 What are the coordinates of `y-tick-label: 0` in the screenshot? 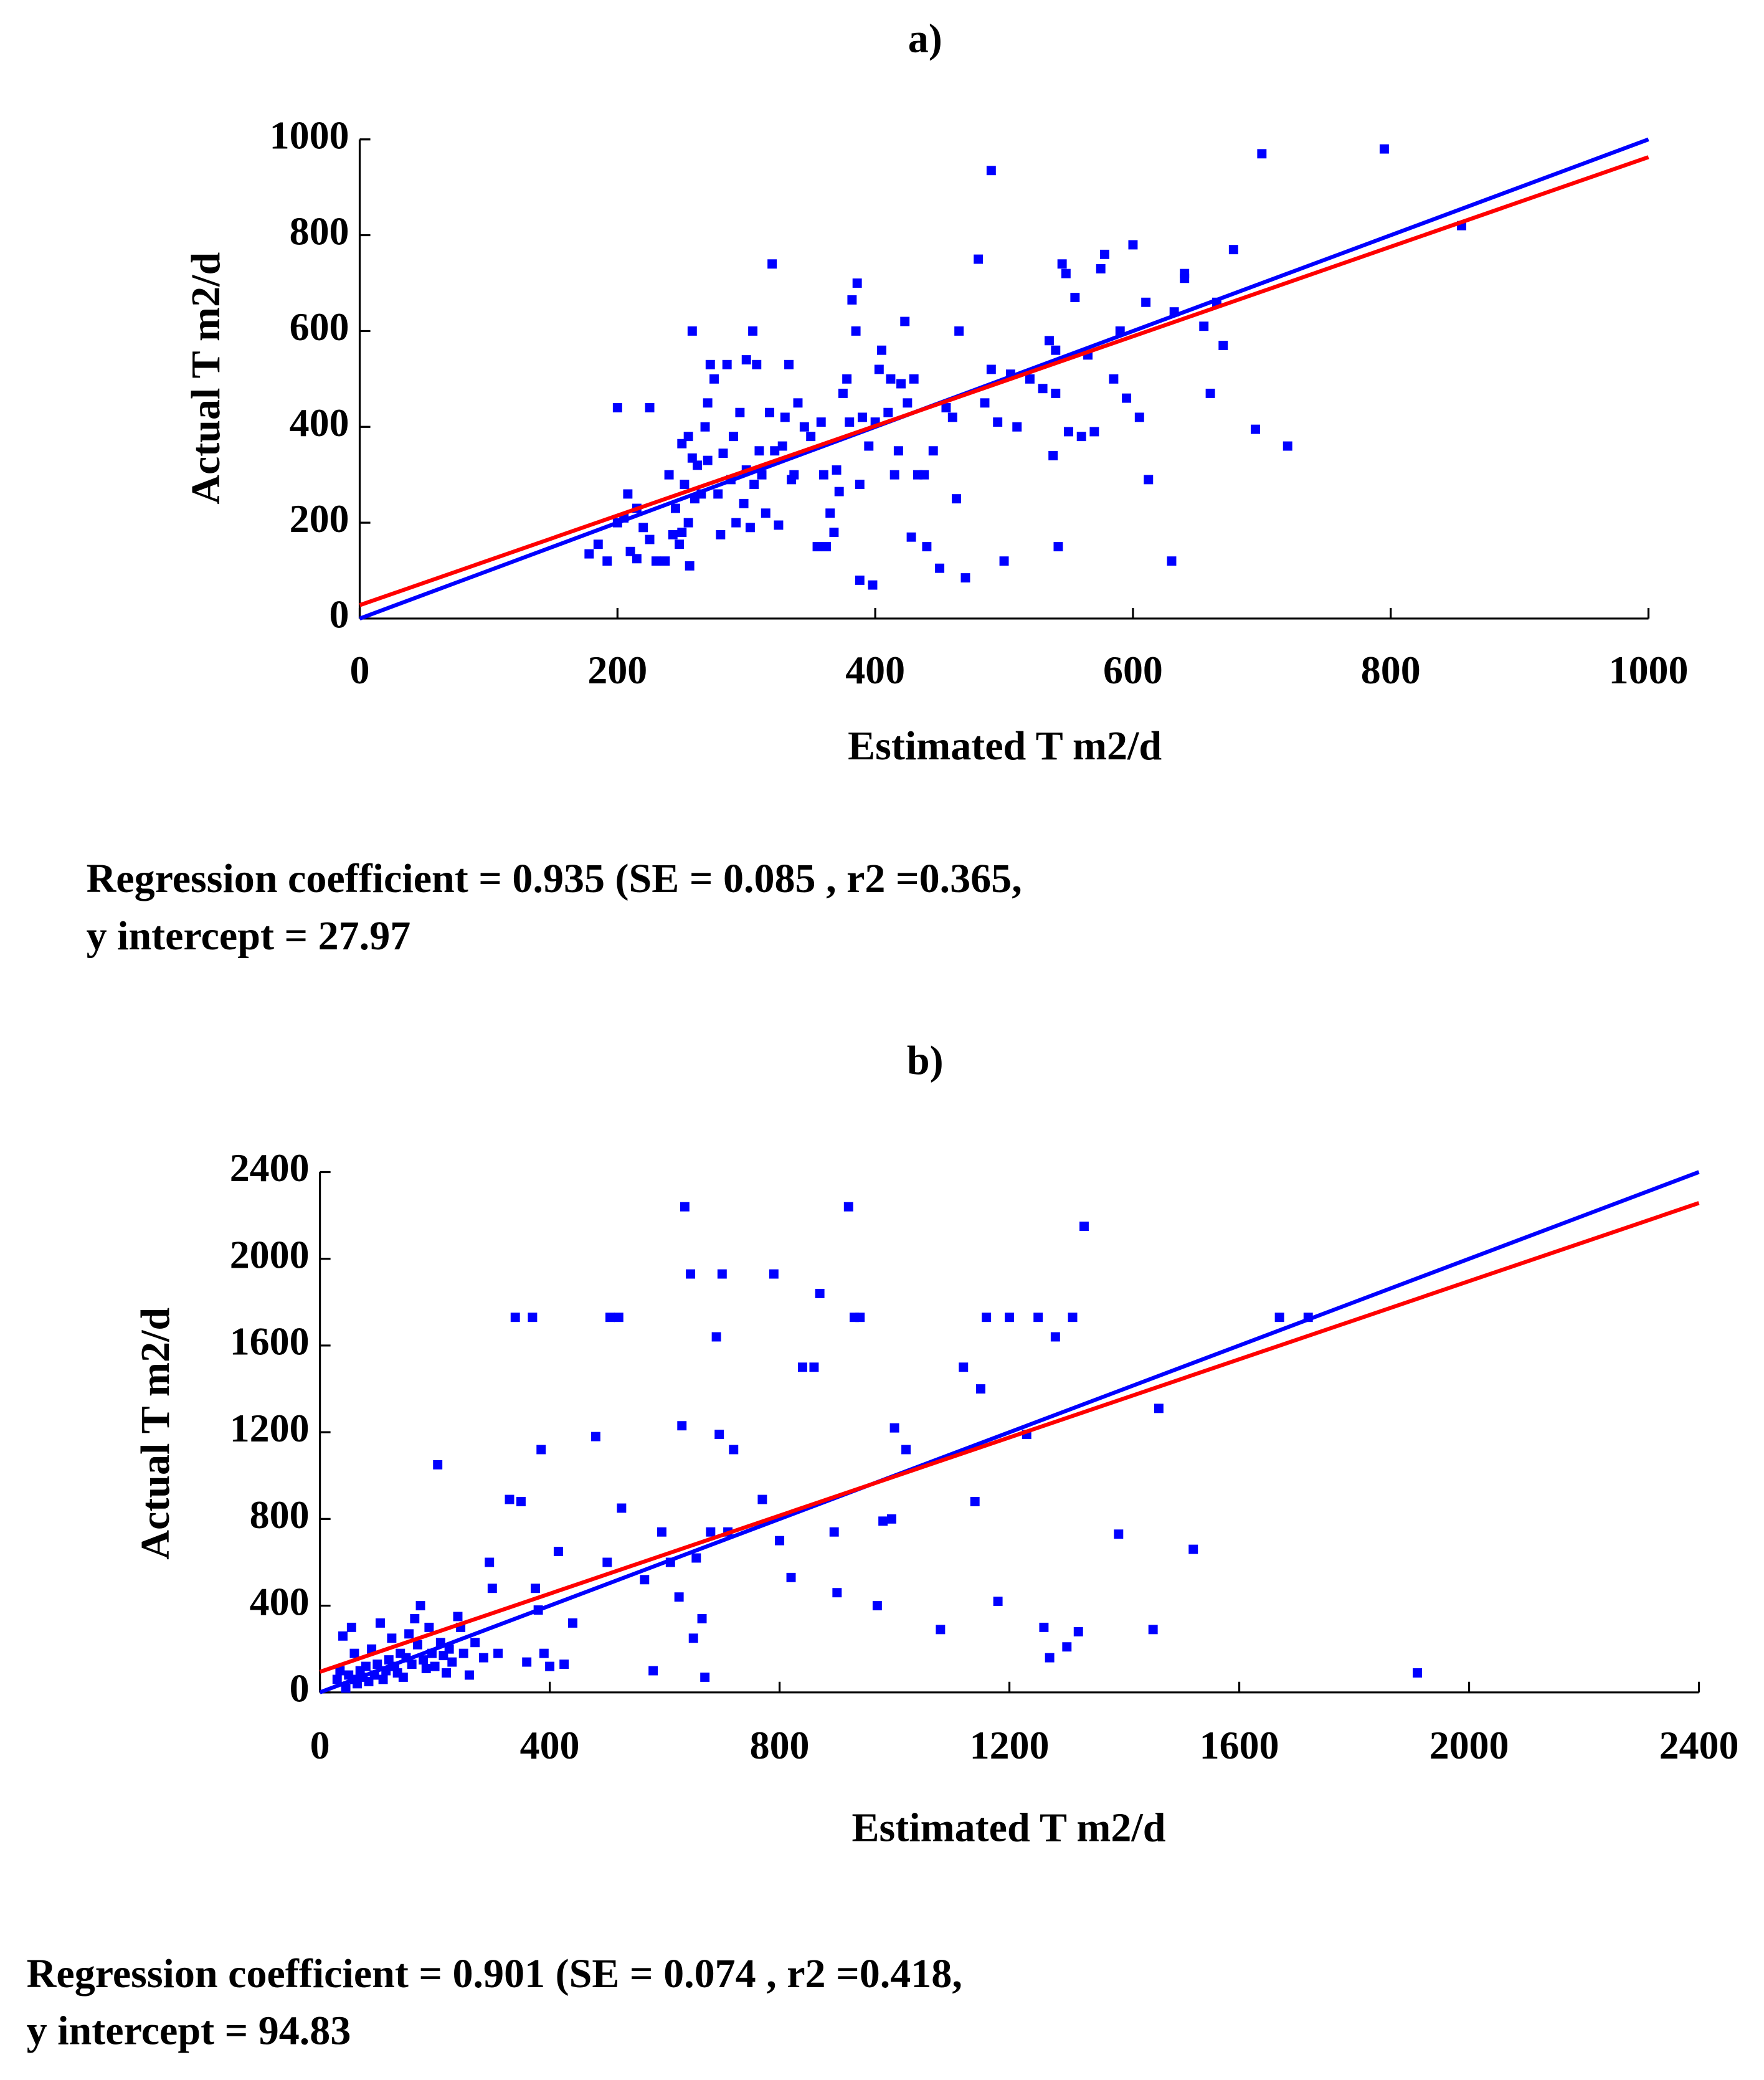 It's located at (300, 1688).